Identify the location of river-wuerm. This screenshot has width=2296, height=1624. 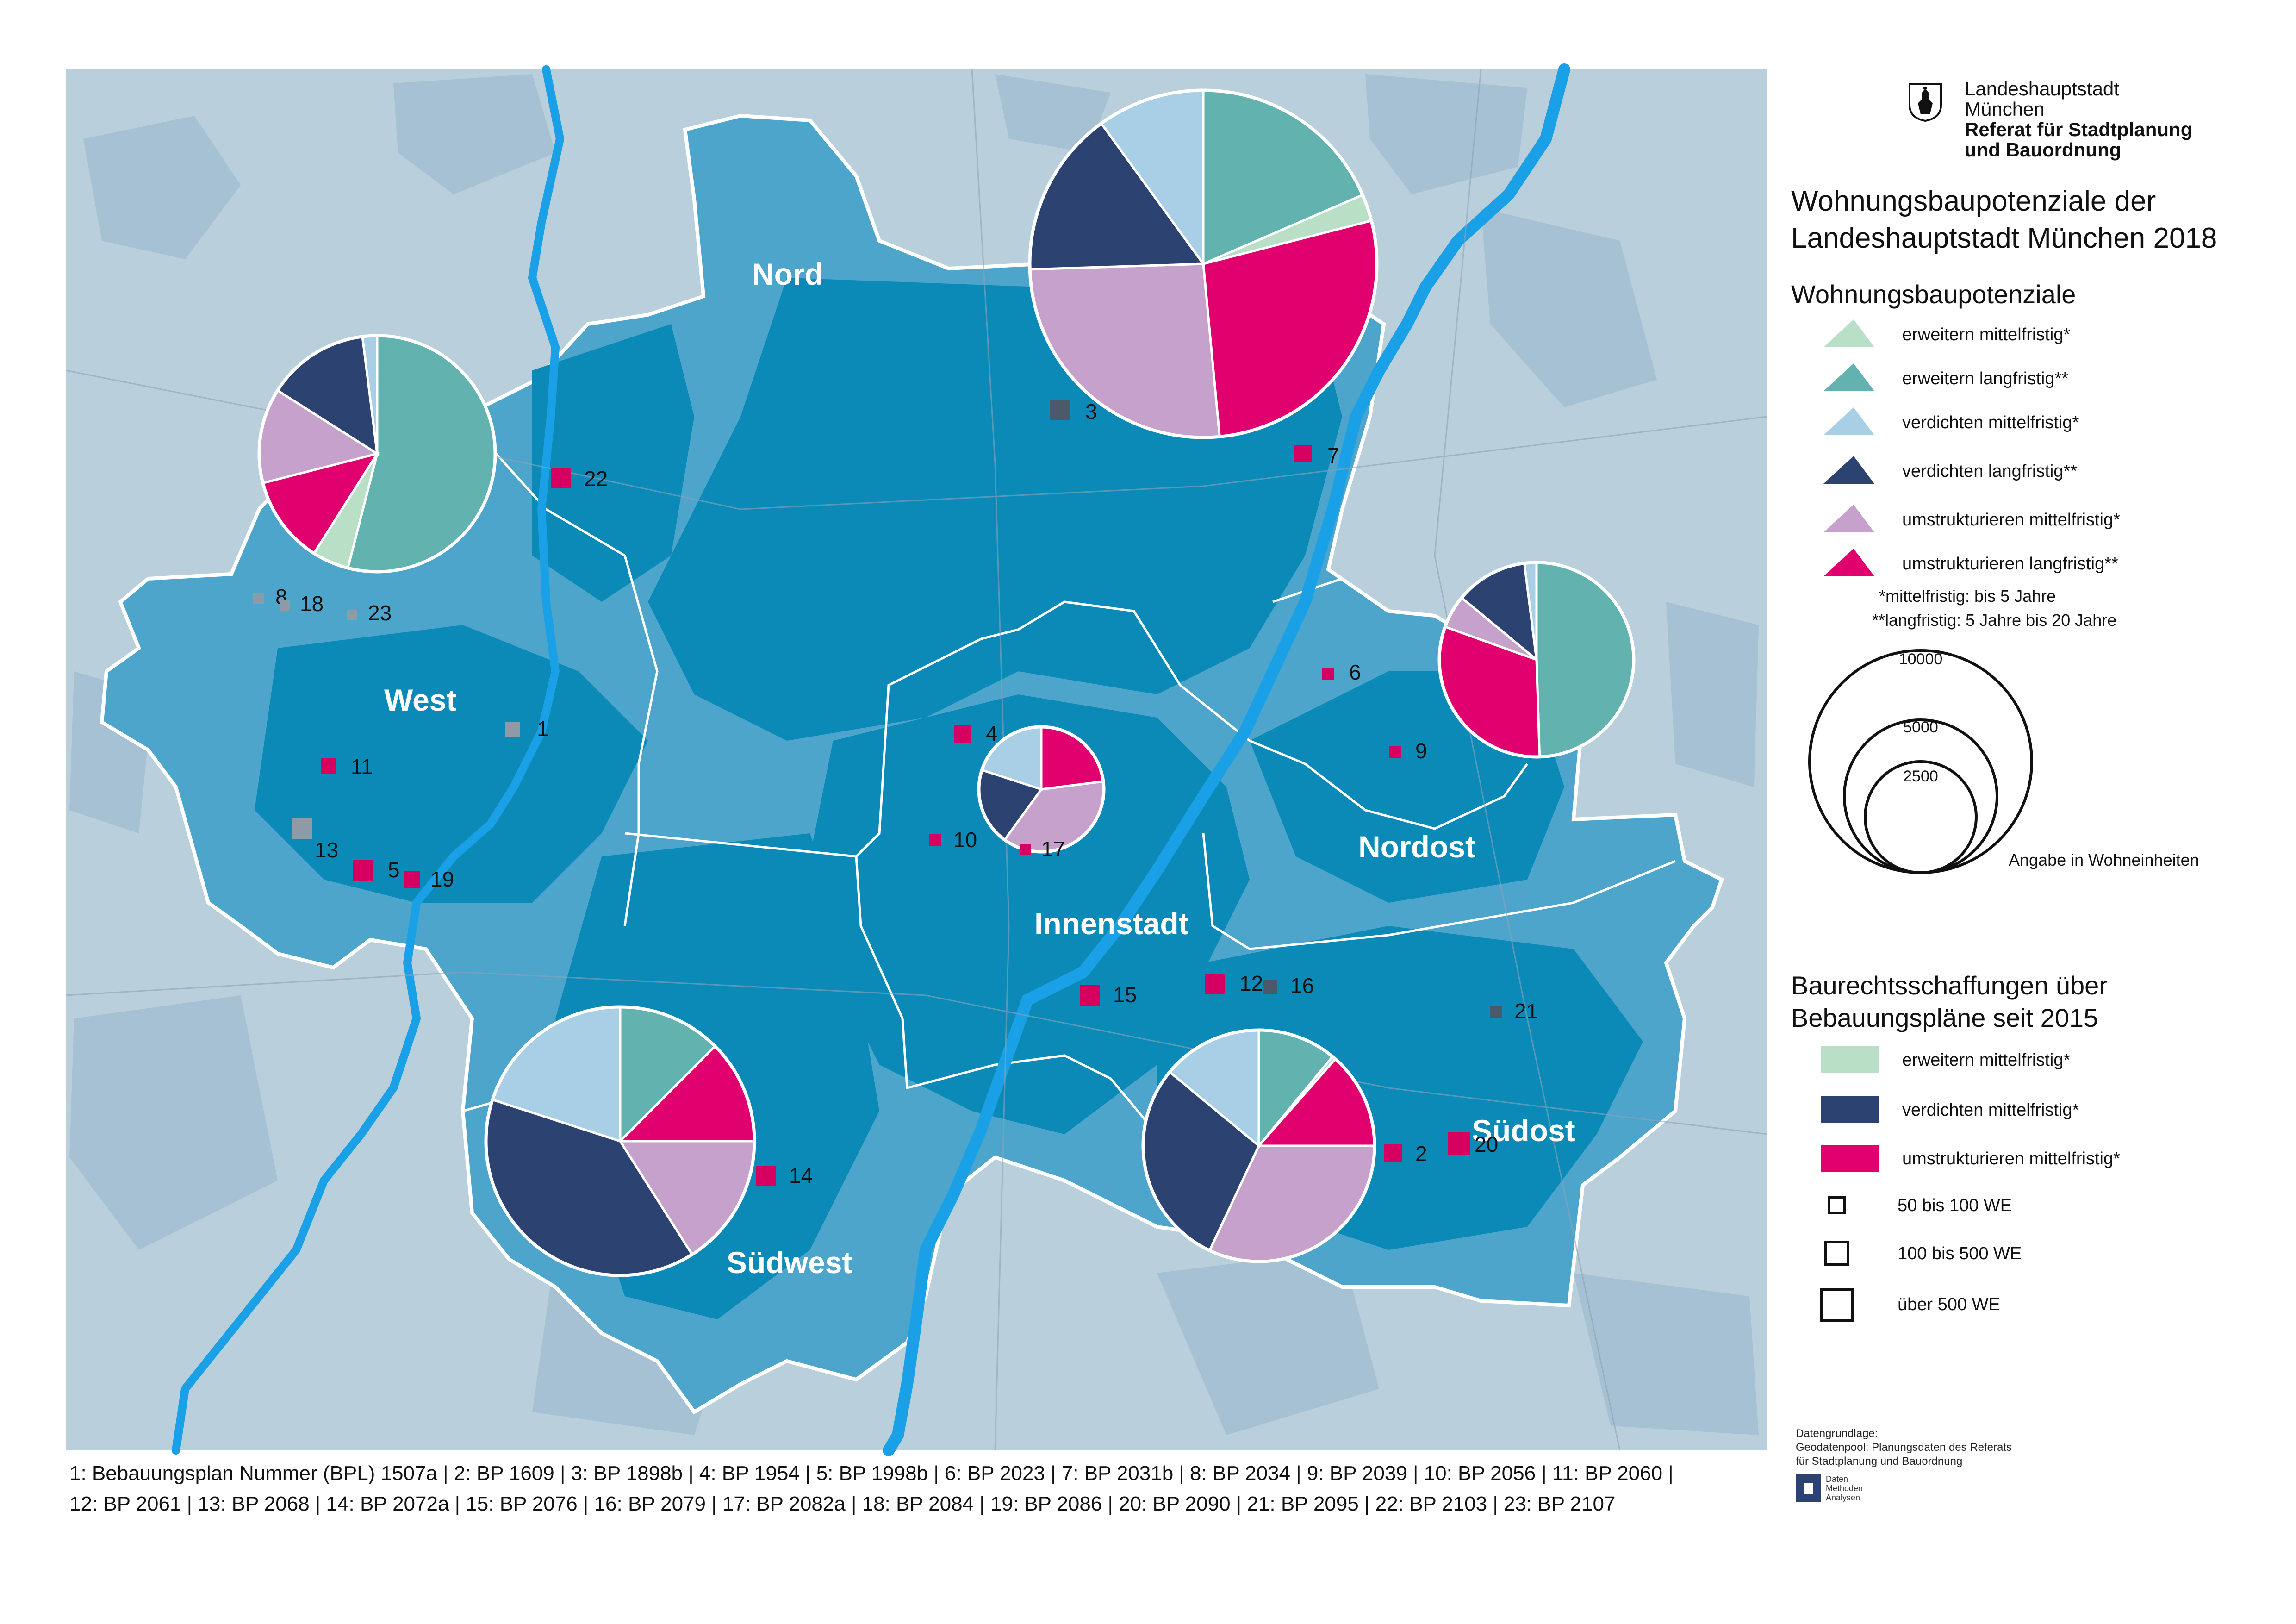
(368, 760).